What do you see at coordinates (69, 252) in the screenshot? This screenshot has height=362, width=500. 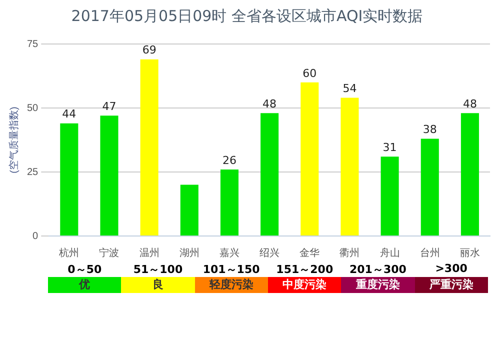 I see `x-tick-label: 杭州` at bounding box center [69, 252].